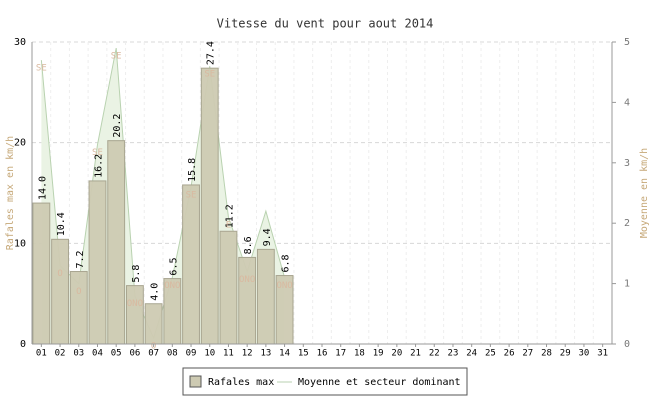  I want to click on value-label: 20.2, so click(117, 126).